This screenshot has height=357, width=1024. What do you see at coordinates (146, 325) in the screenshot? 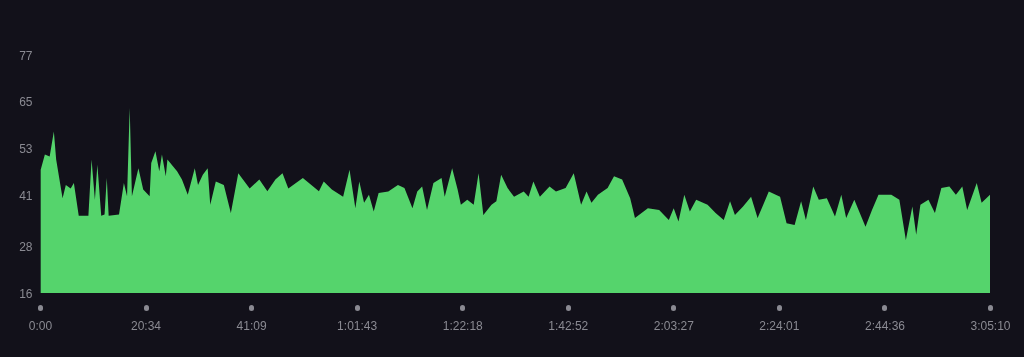
I see `x-tick-label: 20:34` at bounding box center [146, 325].